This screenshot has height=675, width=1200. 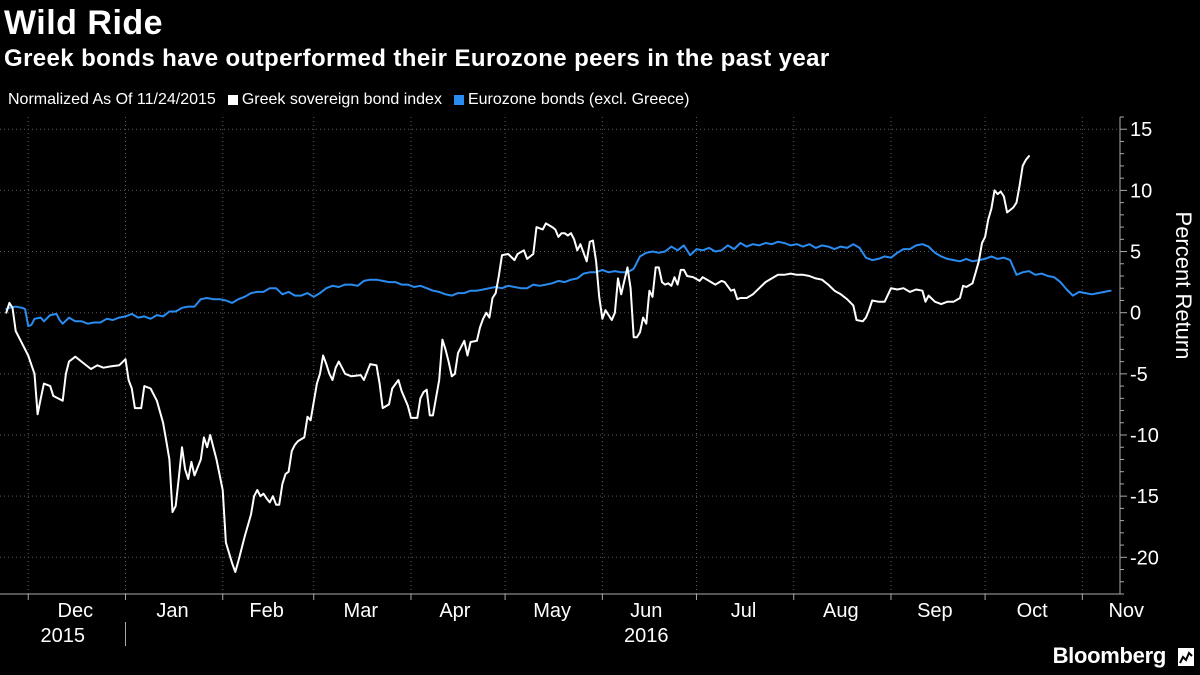 What do you see at coordinates (552, 611) in the screenshot?
I see `x-tick-label-may: May` at bounding box center [552, 611].